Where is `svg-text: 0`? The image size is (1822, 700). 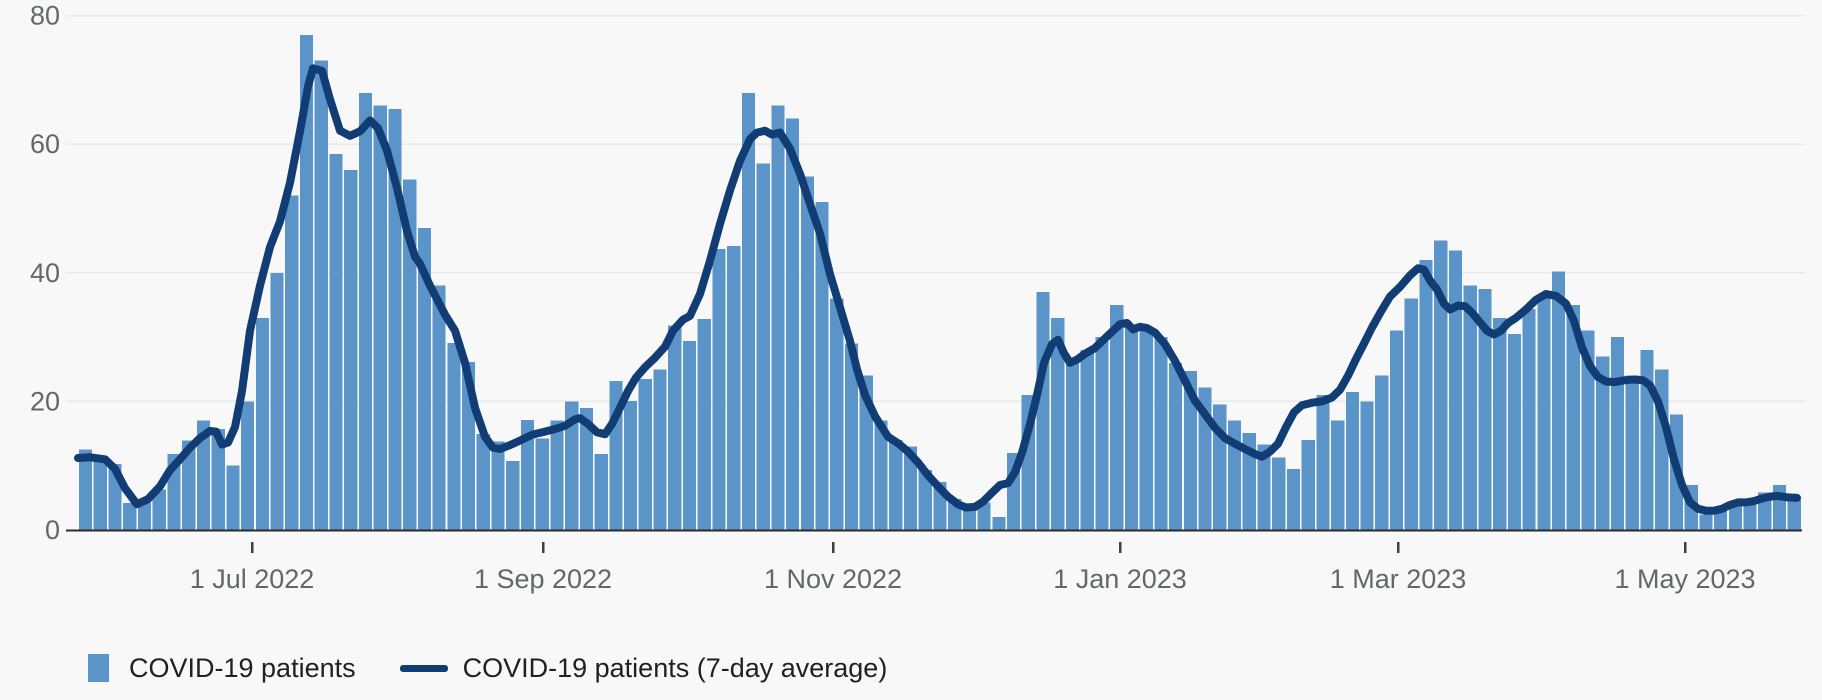
svg-text: 0 is located at coordinates (52, 530).